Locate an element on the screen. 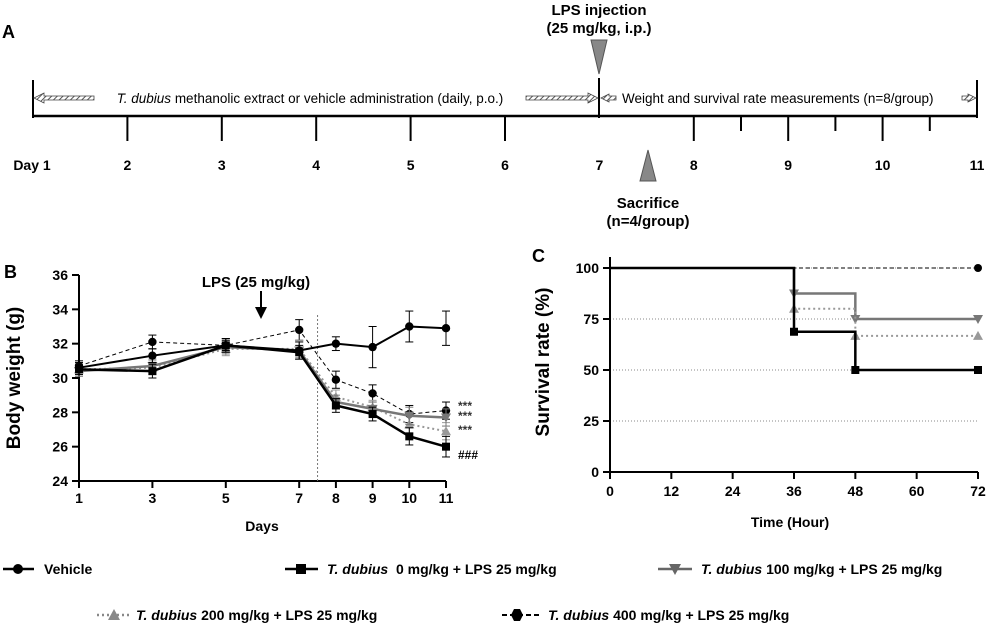 The height and width of the screenshot is (626, 989). survival-y-tick-label: 25 is located at coordinates (591, 421).